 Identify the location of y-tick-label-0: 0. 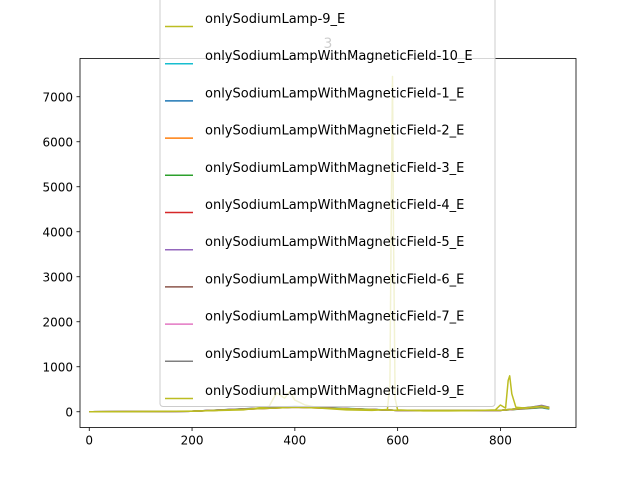
(69, 412).